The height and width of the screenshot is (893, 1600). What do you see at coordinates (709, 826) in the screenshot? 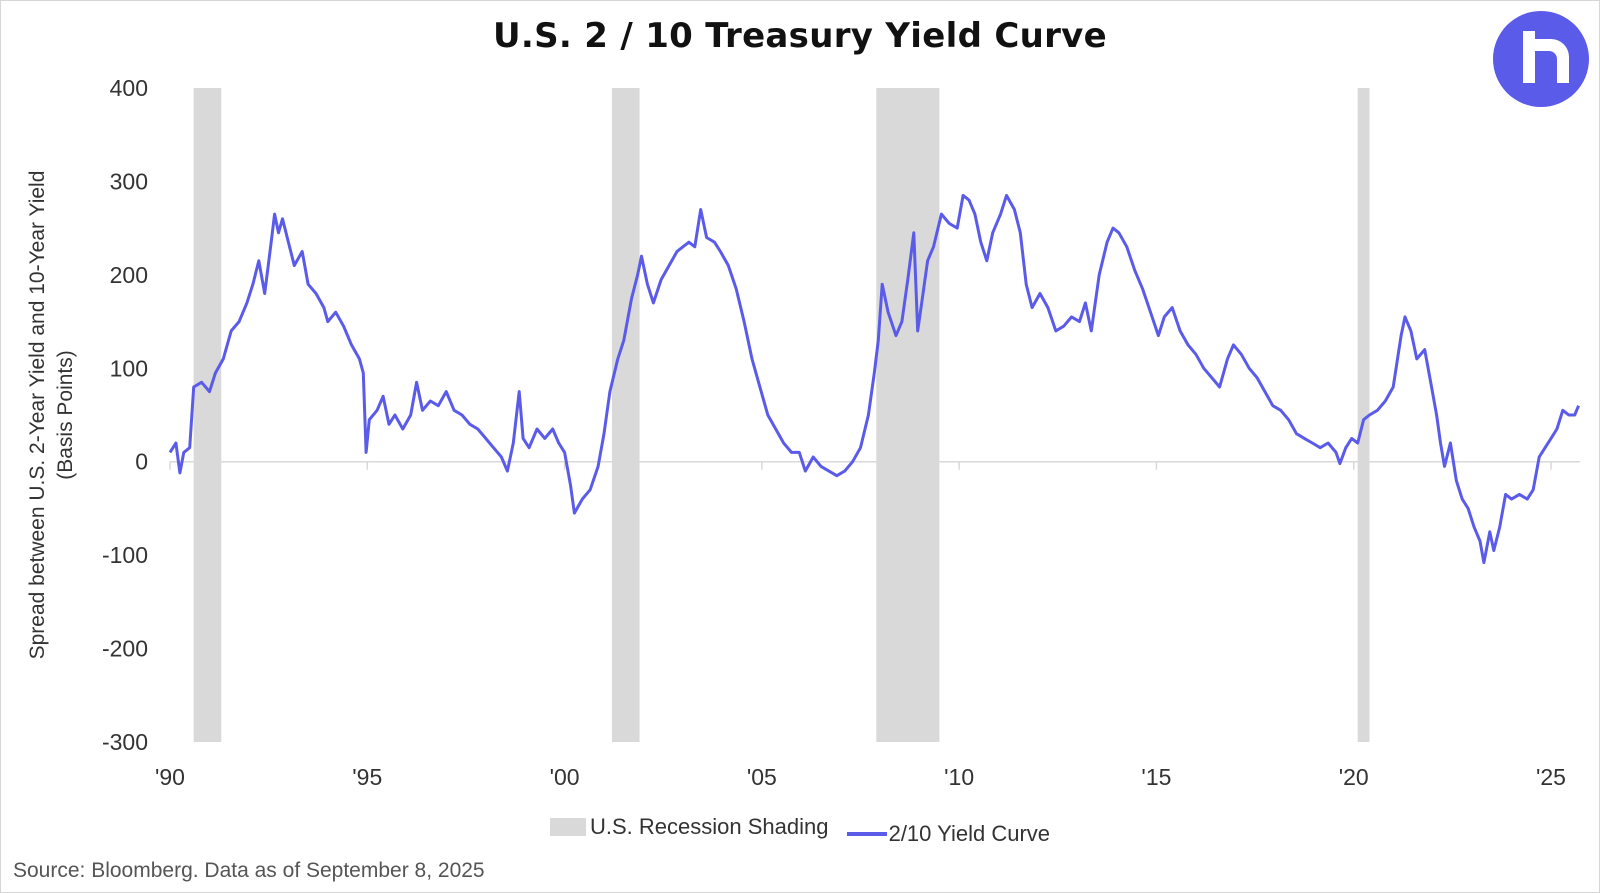
I see `legend-recession-label: U.S. Recession Shading` at bounding box center [709, 826].